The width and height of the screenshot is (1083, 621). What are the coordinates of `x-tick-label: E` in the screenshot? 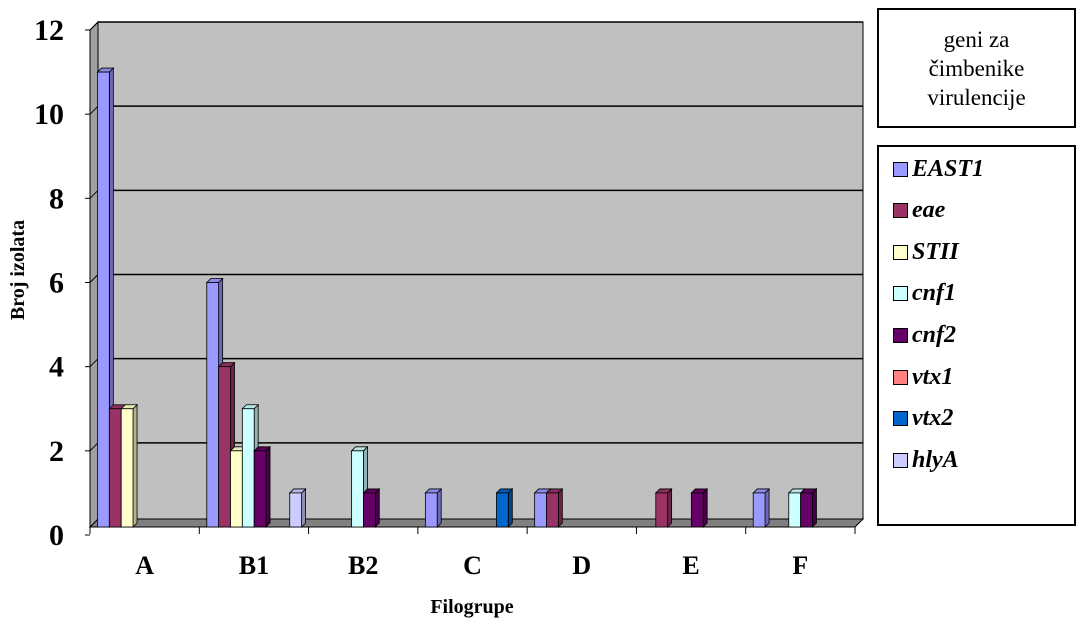 It's located at (690, 565).